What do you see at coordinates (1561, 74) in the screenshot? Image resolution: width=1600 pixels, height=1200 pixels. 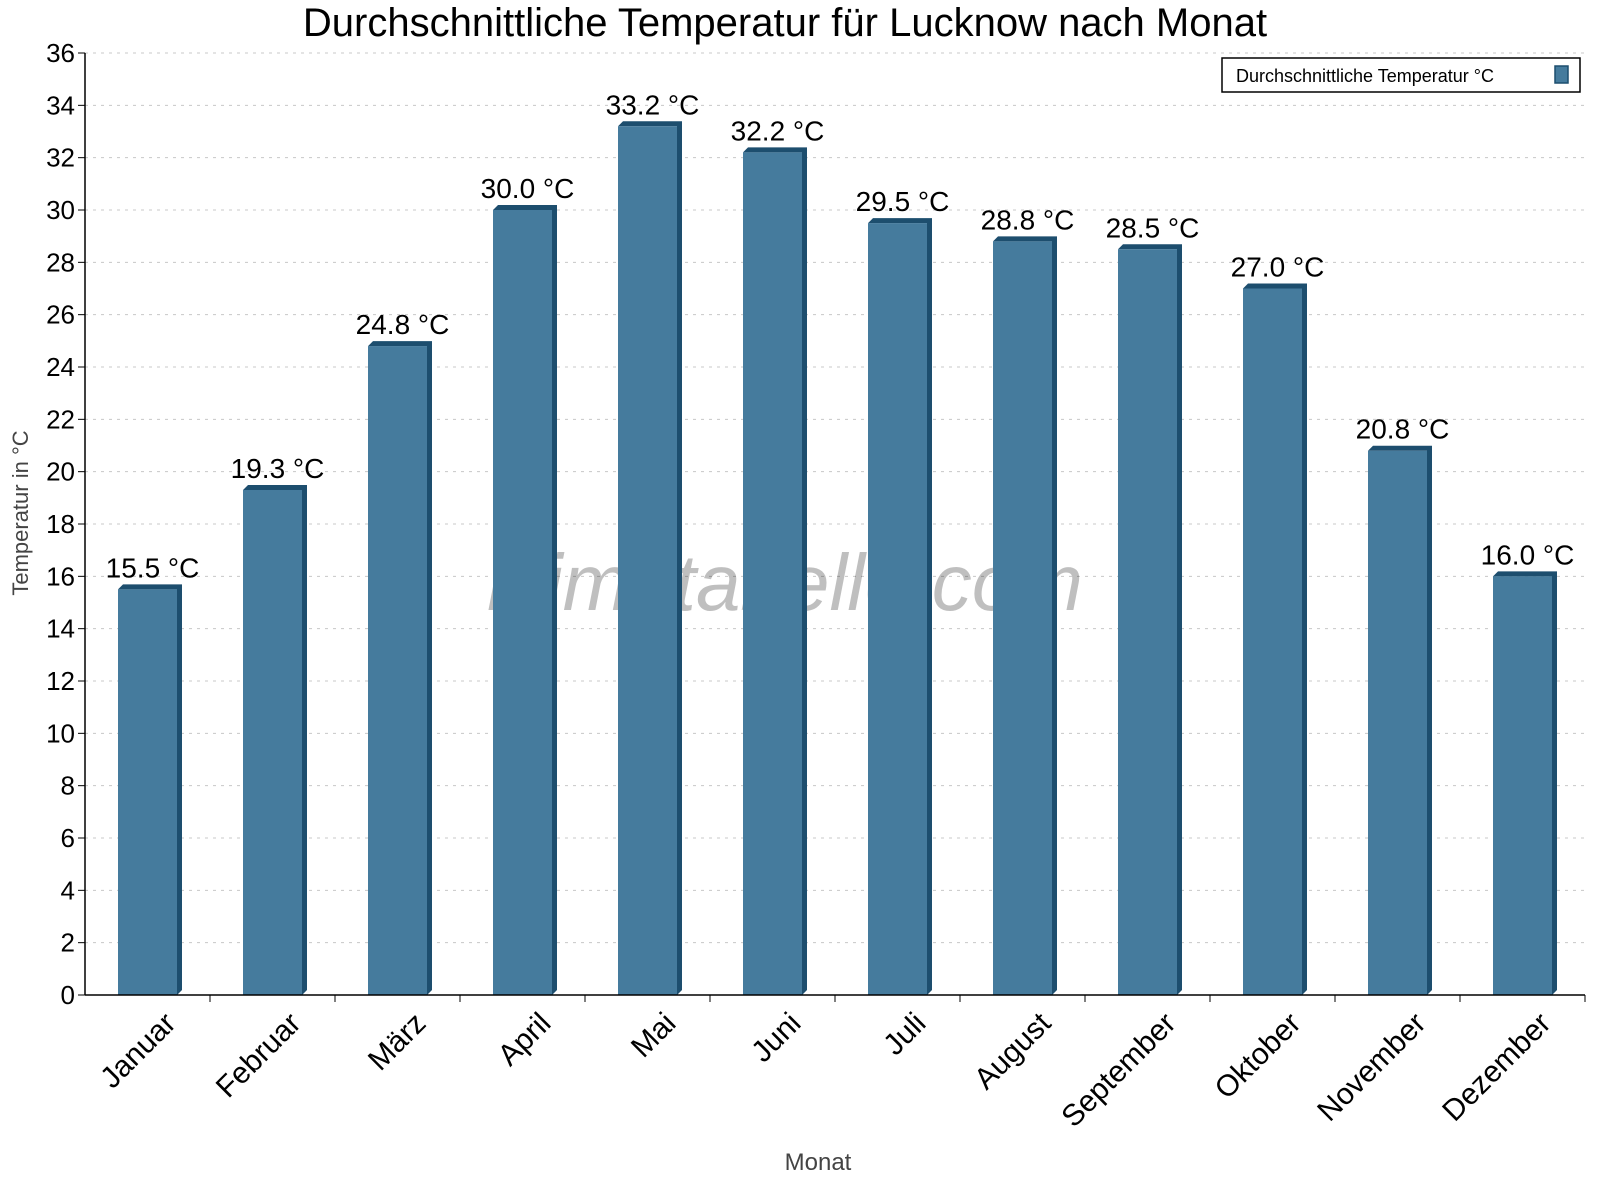 I see `legend-swatch` at bounding box center [1561, 74].